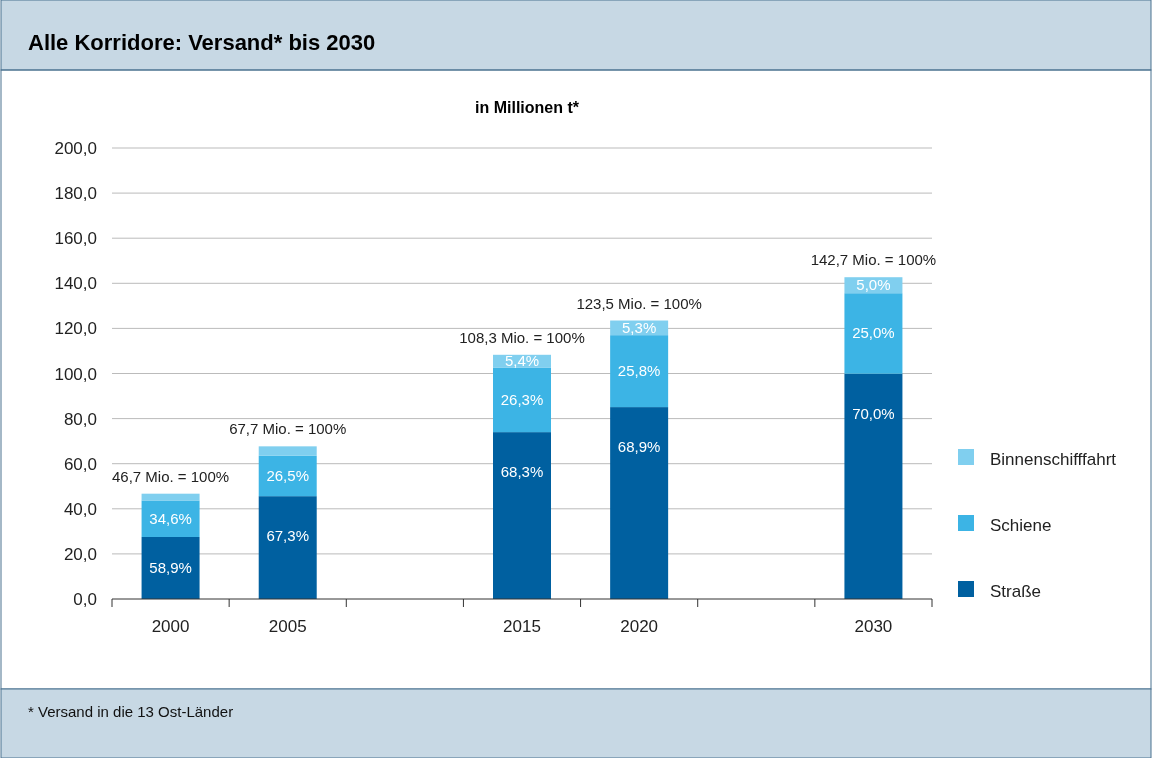  What do you see at coordinates (80, 464) in the screenshot?
I see `y-tick-label: 60,0` at bounding box center [80, 464].